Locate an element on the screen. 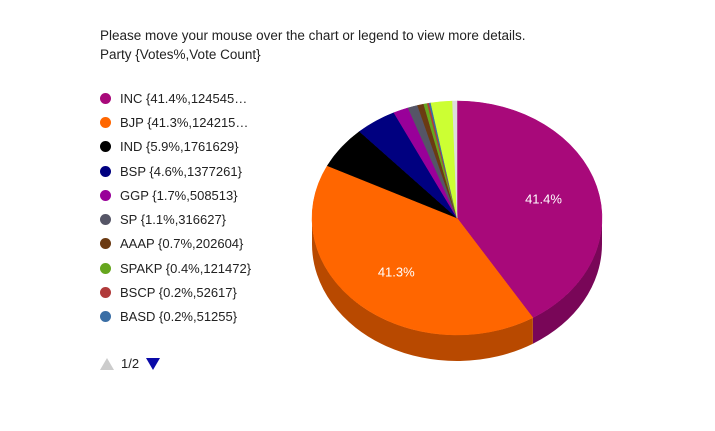 Image resolution: width=715 pixels, height=431 pixels. legend-label: BSCP {0.2%,52617} is located at coordinates (178, 293).